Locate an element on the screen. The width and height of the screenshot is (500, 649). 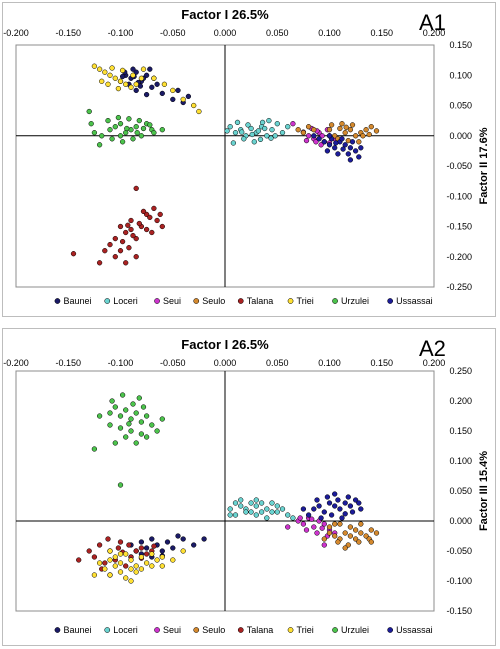
legend-label: Ussassai is located at coordinates (414, 630).